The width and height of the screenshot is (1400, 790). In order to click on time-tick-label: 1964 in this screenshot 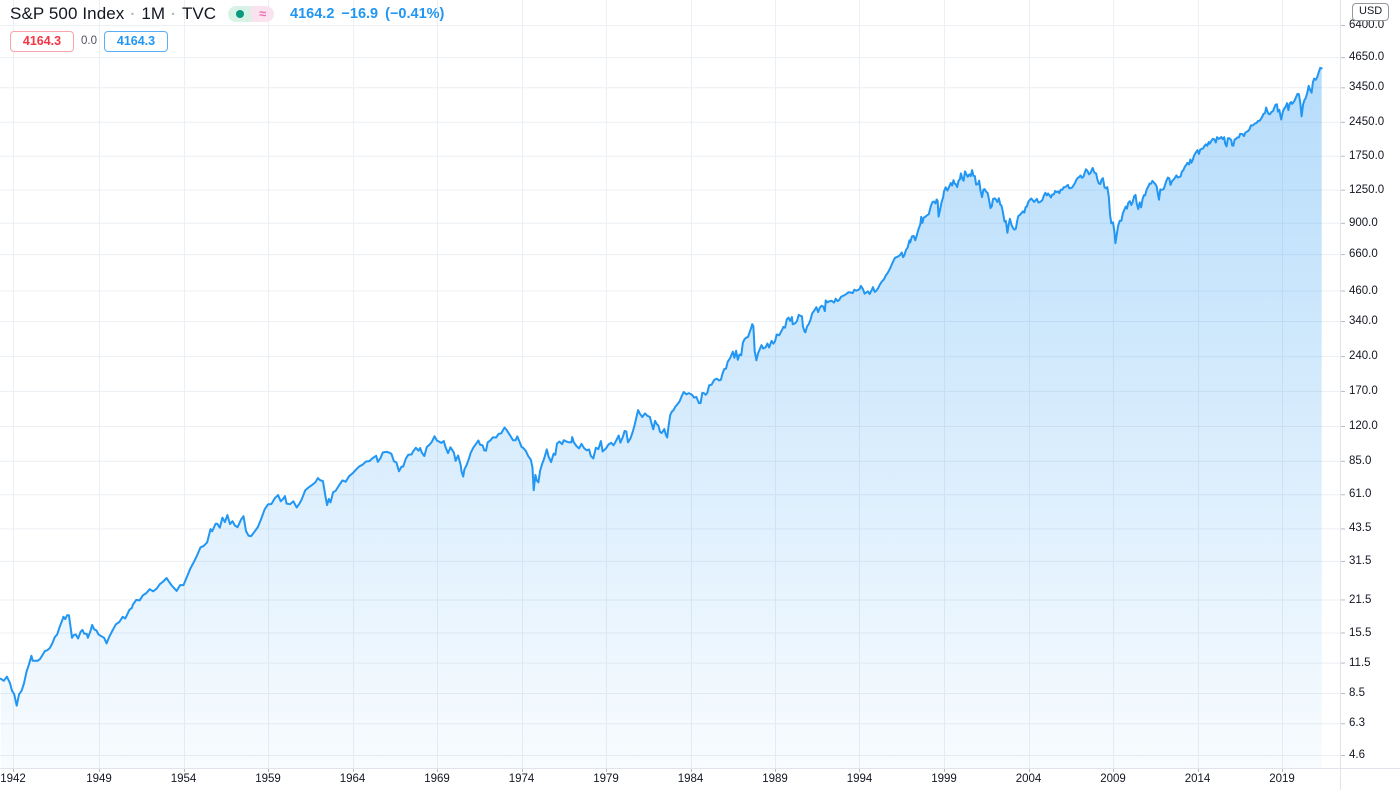, I will do `click(352, 779)`.